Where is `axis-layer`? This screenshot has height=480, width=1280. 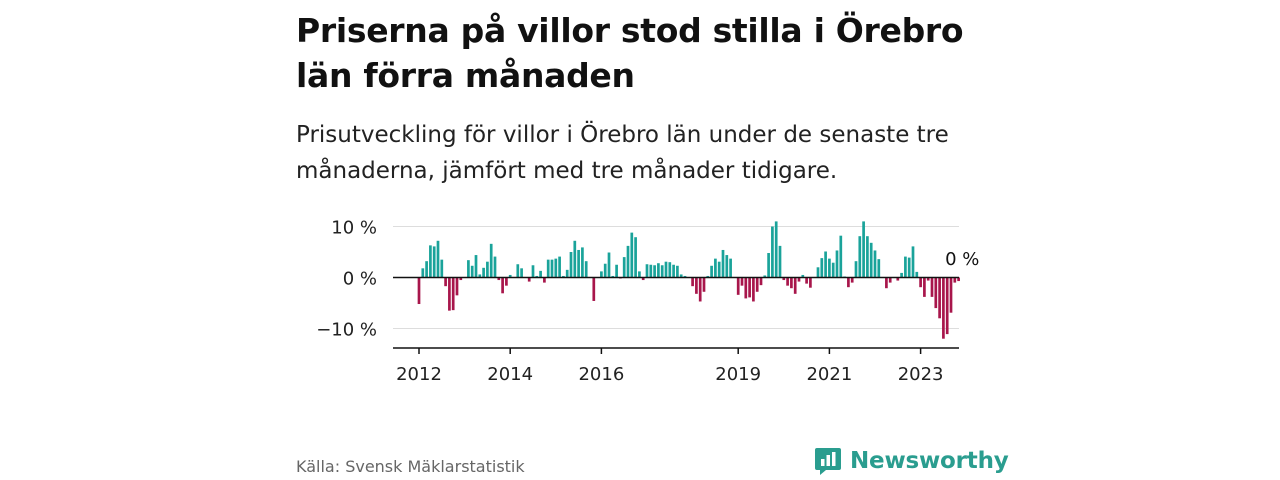
axis-layer is located at coordinates (676, 315).